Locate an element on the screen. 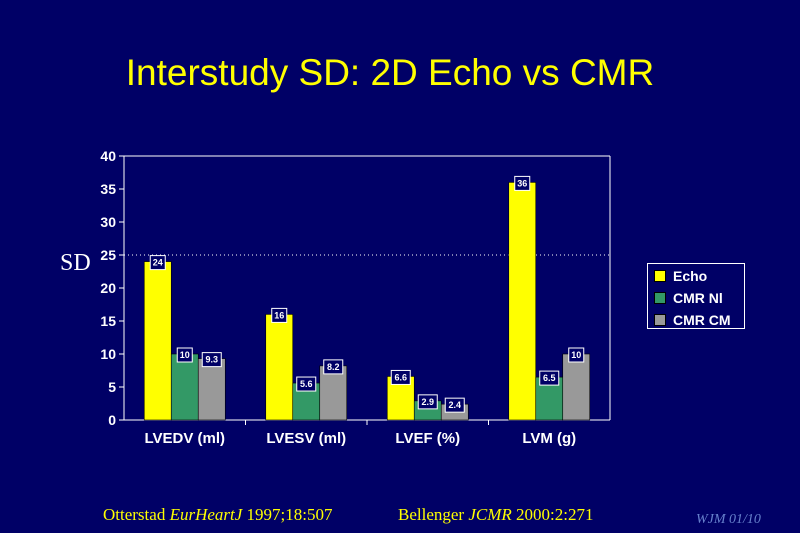  y-tick-label: 40 is located at coordinates (108, 156).